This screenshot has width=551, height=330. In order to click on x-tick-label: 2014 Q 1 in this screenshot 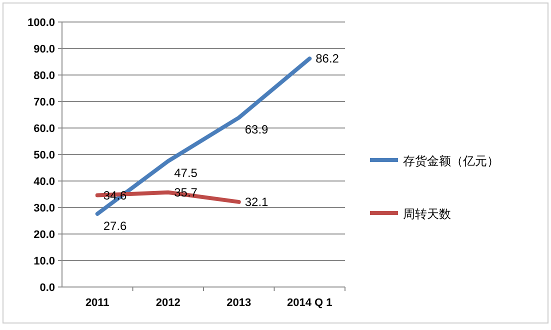, I will do `click(309, 303)`.